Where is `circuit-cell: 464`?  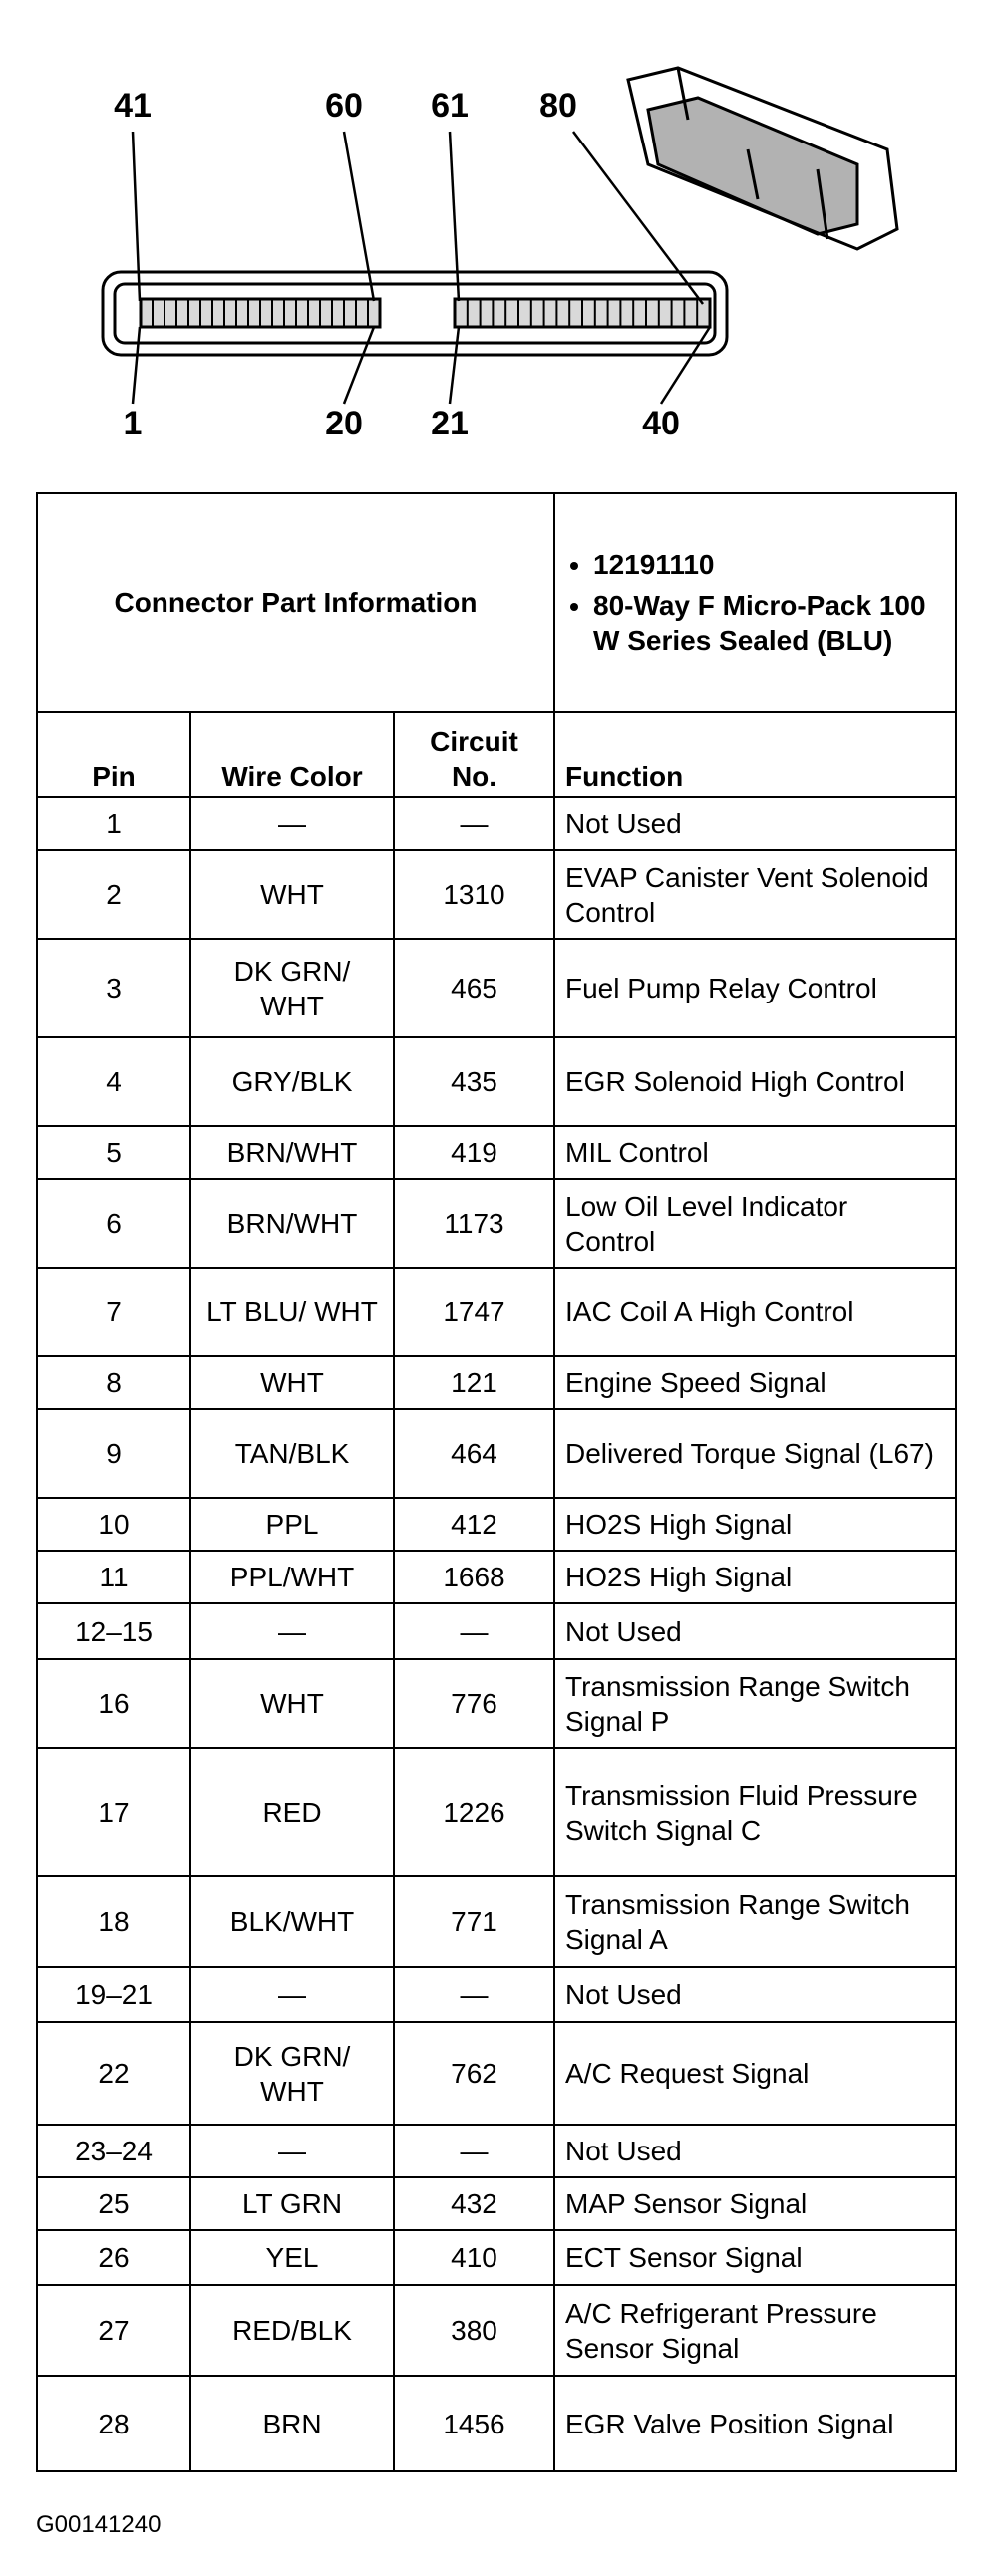 circuit-cell: 464 is located at coordinates (474, 1453).